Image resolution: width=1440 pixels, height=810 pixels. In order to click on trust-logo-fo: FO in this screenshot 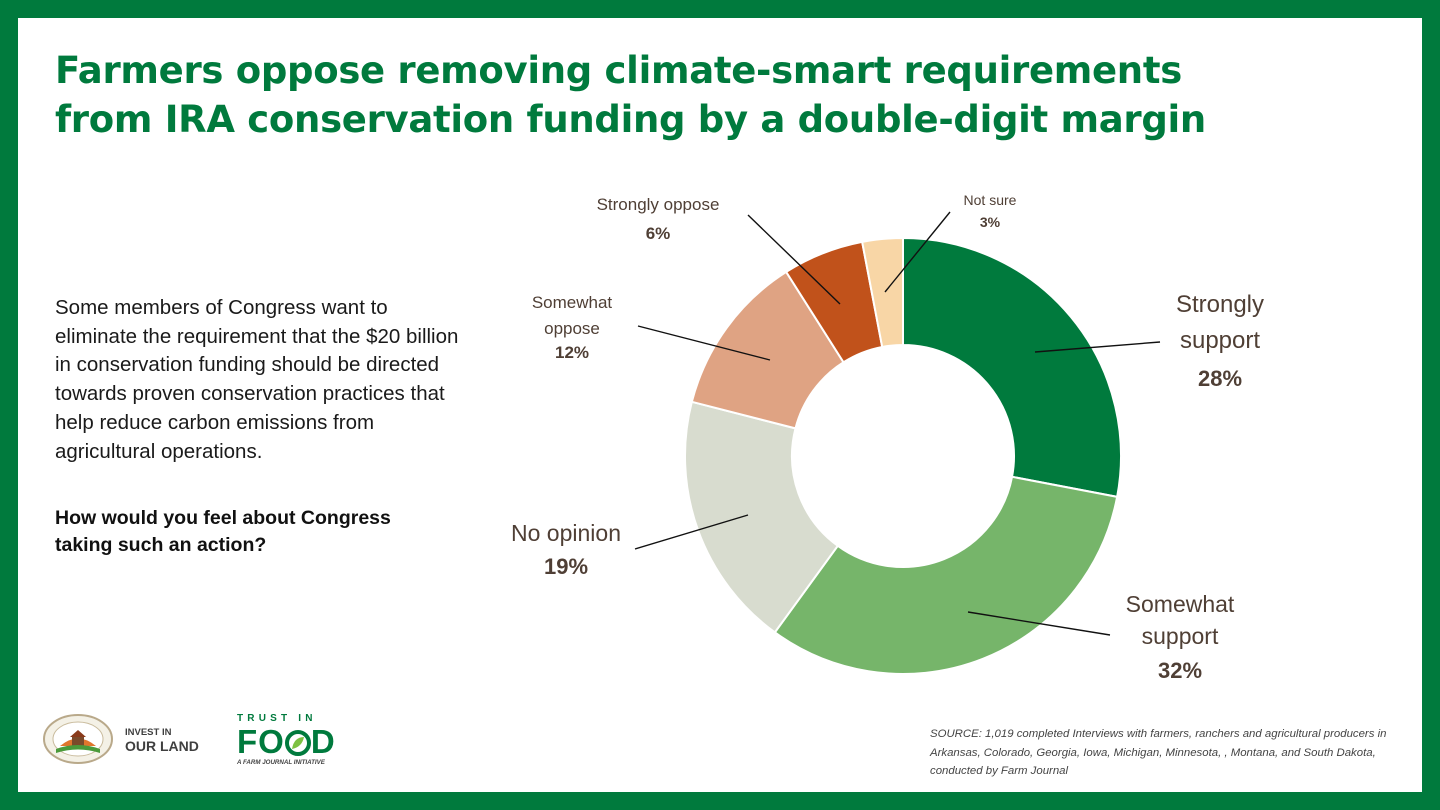, I will do `click(261, 741)`.